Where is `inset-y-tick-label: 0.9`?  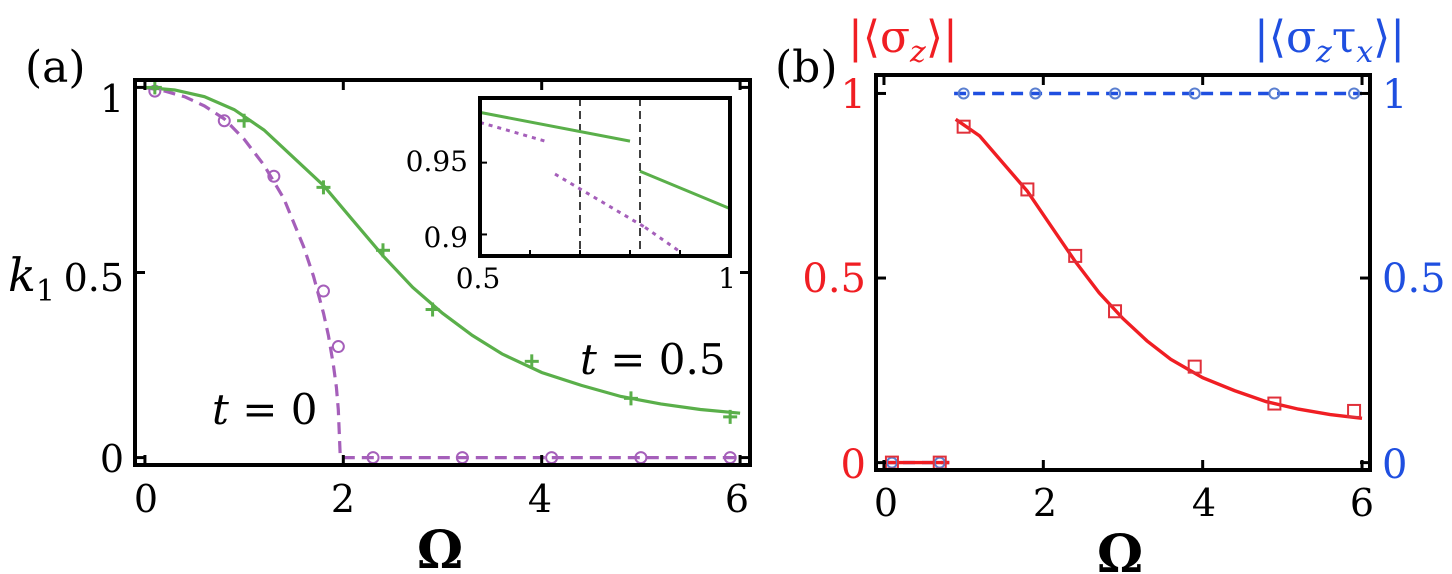
inset-y-tick-label: 0.9 is located at coordinates (445, 237).